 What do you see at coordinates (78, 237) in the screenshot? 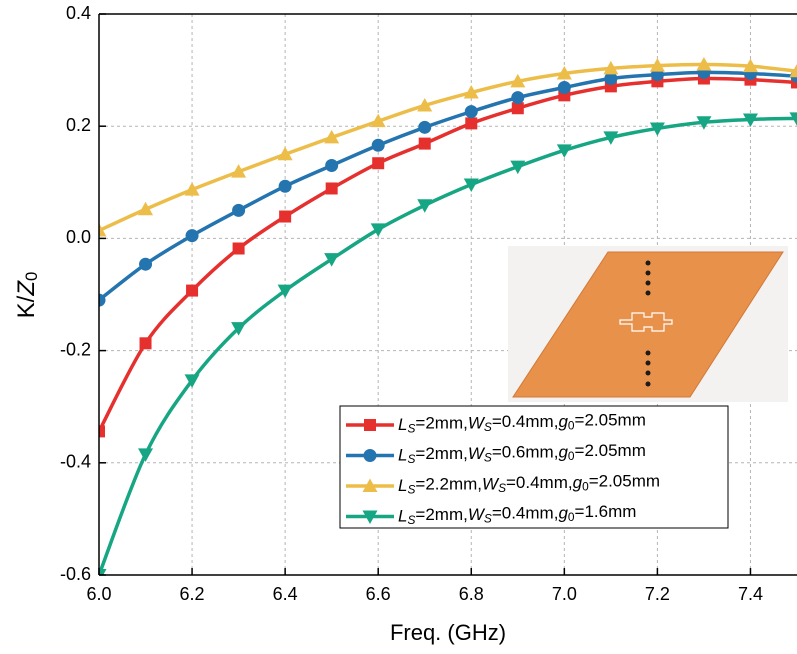
I see `y-tick-label: 0.0` at bounding box center [78, 237].